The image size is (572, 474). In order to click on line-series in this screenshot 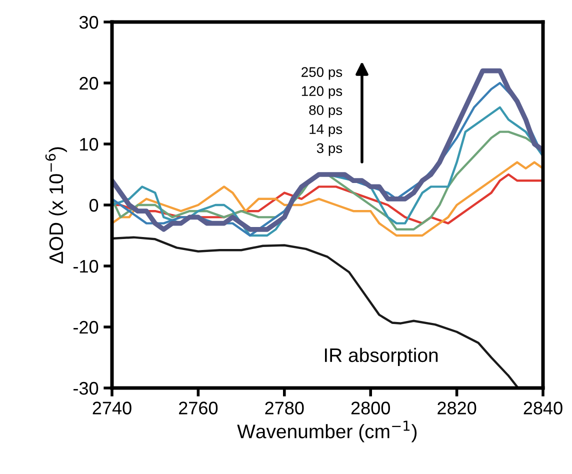, I will do `click(327, 199)`.